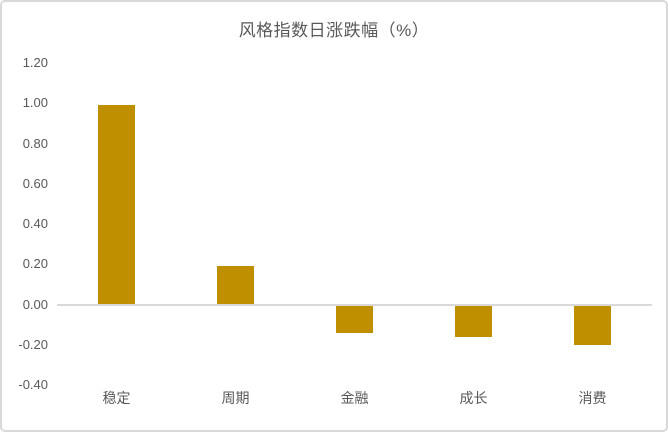  Describe the element at coordinates (35, 103) in the screenshot. I see `y-tick-label: 1.00` at that location.